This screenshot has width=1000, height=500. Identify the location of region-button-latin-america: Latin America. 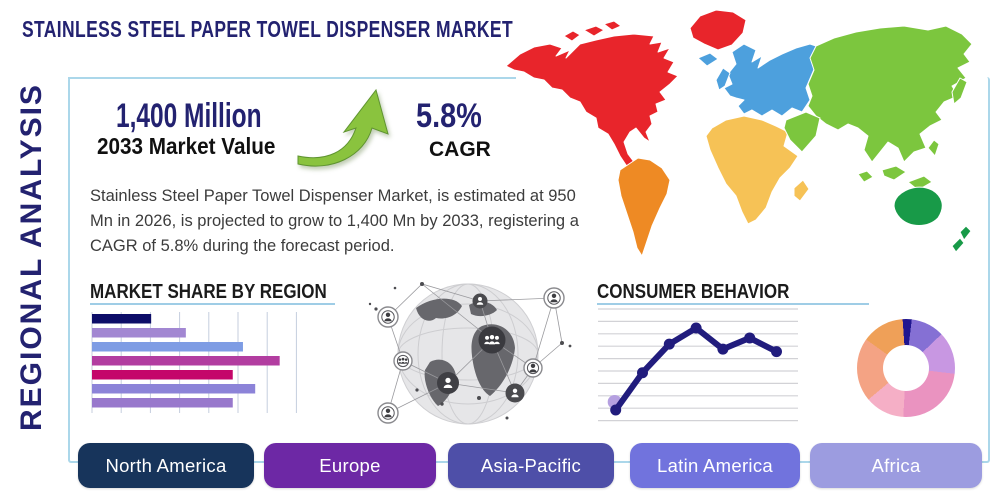
(715, 465).